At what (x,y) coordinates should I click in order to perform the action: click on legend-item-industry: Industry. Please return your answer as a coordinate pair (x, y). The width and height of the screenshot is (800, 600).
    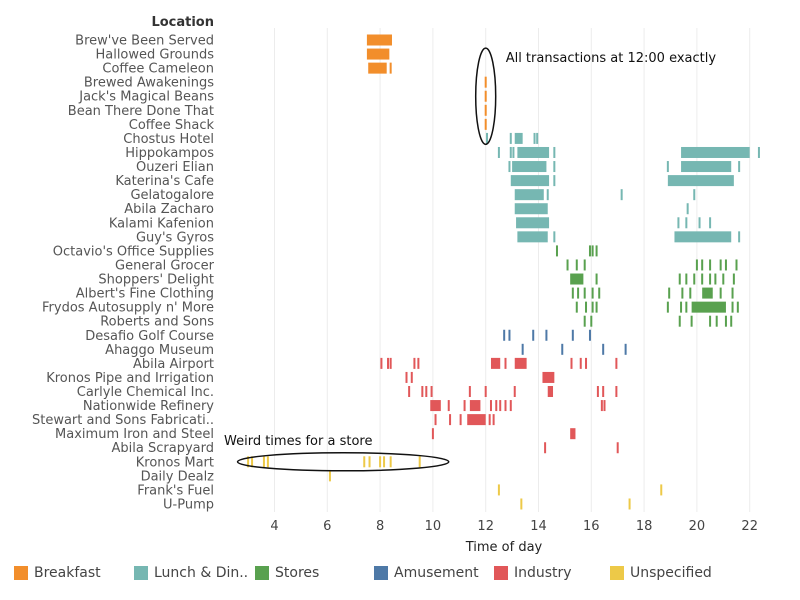
    Looking at the image, I should click on (533, 573).